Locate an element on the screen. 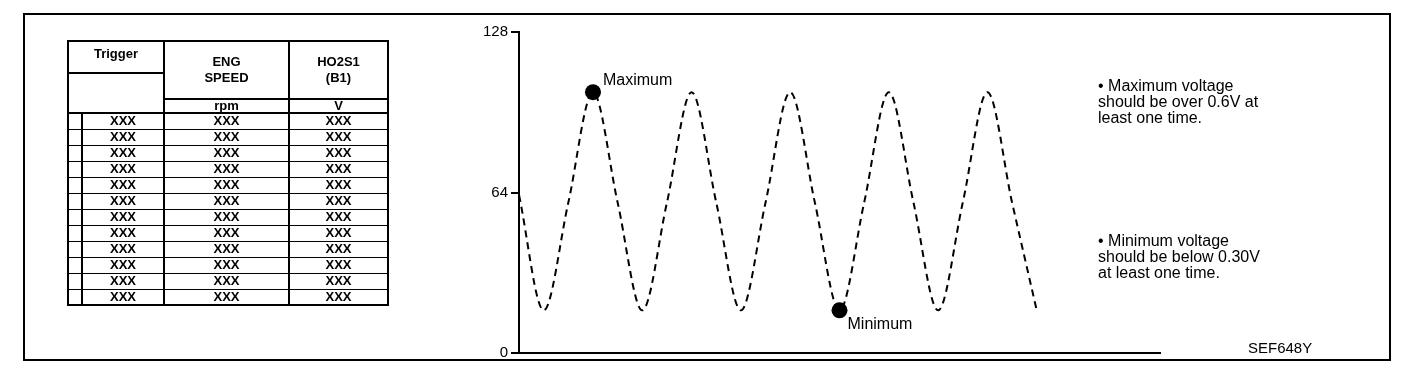 Image resolution: width=1408 pixels, height=376 pixels. text: V is located at coordinates (338, 105).